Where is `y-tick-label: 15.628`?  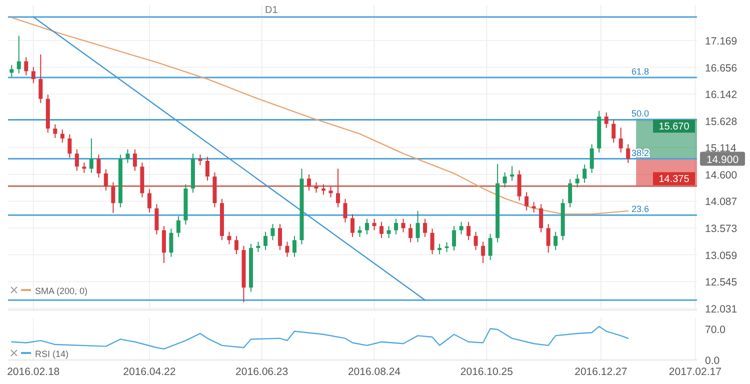 y-tick-label: 15.628 is located at coordinates (721, 122).